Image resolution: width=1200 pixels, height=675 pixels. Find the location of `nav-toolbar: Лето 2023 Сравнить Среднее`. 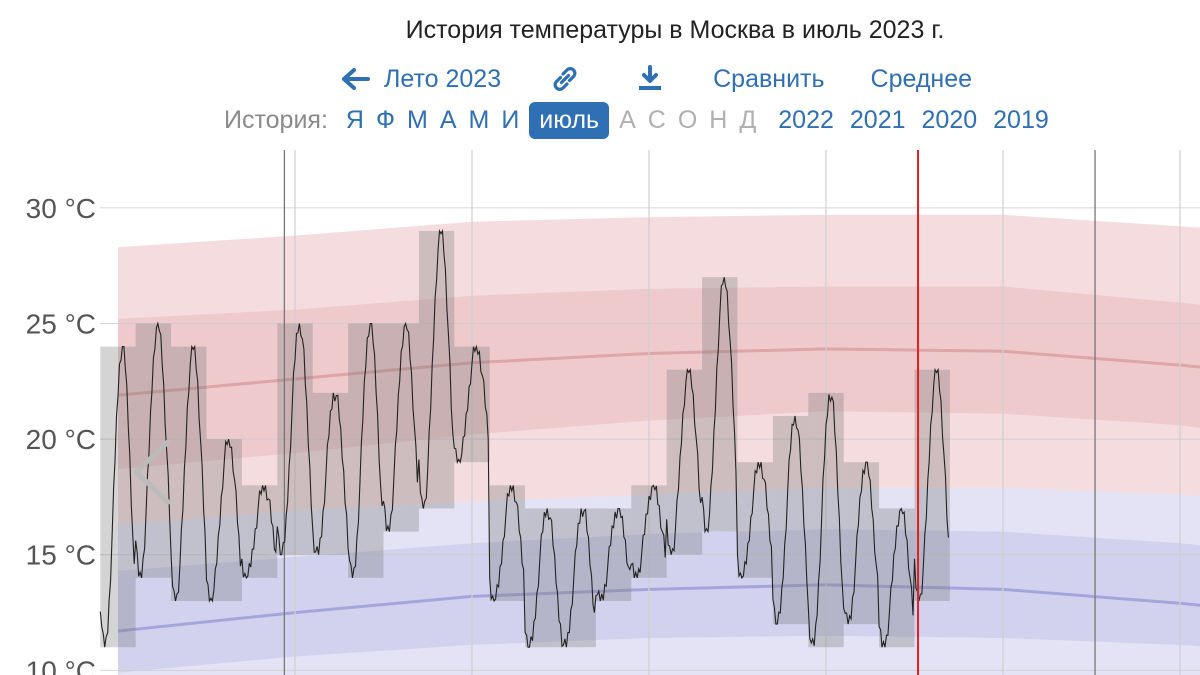

nav-toolbar: Лето 2023 Сравнить Среднее is located at coordinates (657, 79).